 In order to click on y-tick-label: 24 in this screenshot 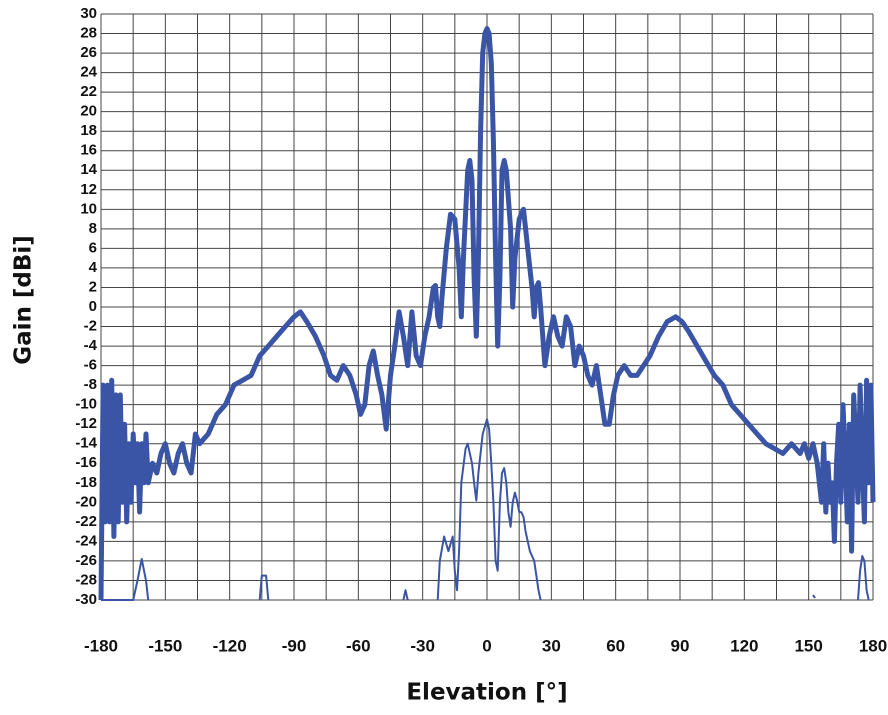, I will do `click(88, 72)`.